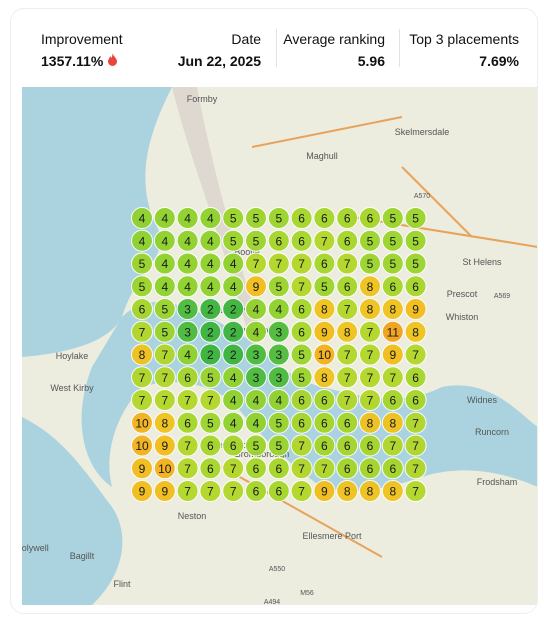  I want to click on rank-label: 3, so click(278, 355).